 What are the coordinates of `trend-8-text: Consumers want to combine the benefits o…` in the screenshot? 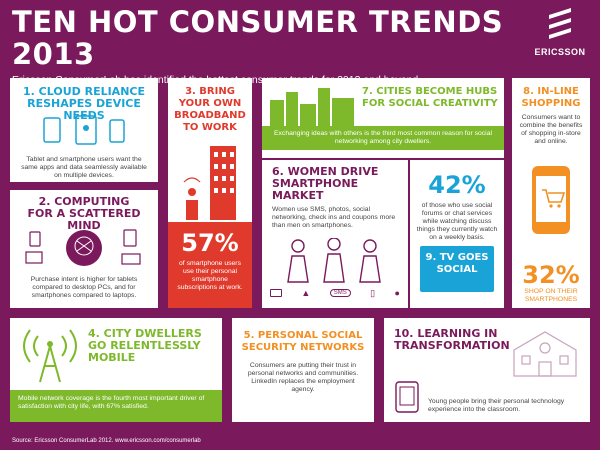 It's located at (551, 129).